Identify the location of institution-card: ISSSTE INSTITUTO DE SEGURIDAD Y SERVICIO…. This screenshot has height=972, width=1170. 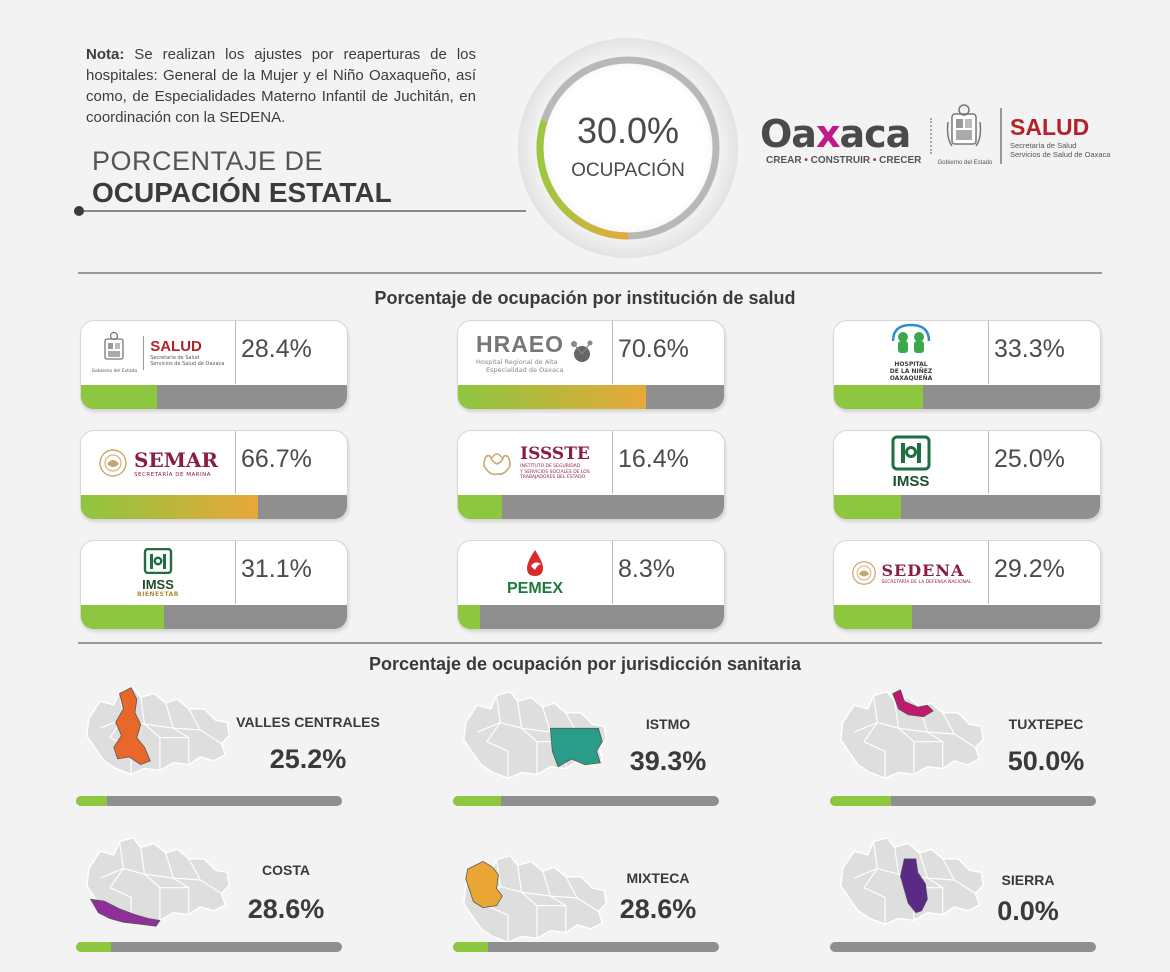
(591, 475).